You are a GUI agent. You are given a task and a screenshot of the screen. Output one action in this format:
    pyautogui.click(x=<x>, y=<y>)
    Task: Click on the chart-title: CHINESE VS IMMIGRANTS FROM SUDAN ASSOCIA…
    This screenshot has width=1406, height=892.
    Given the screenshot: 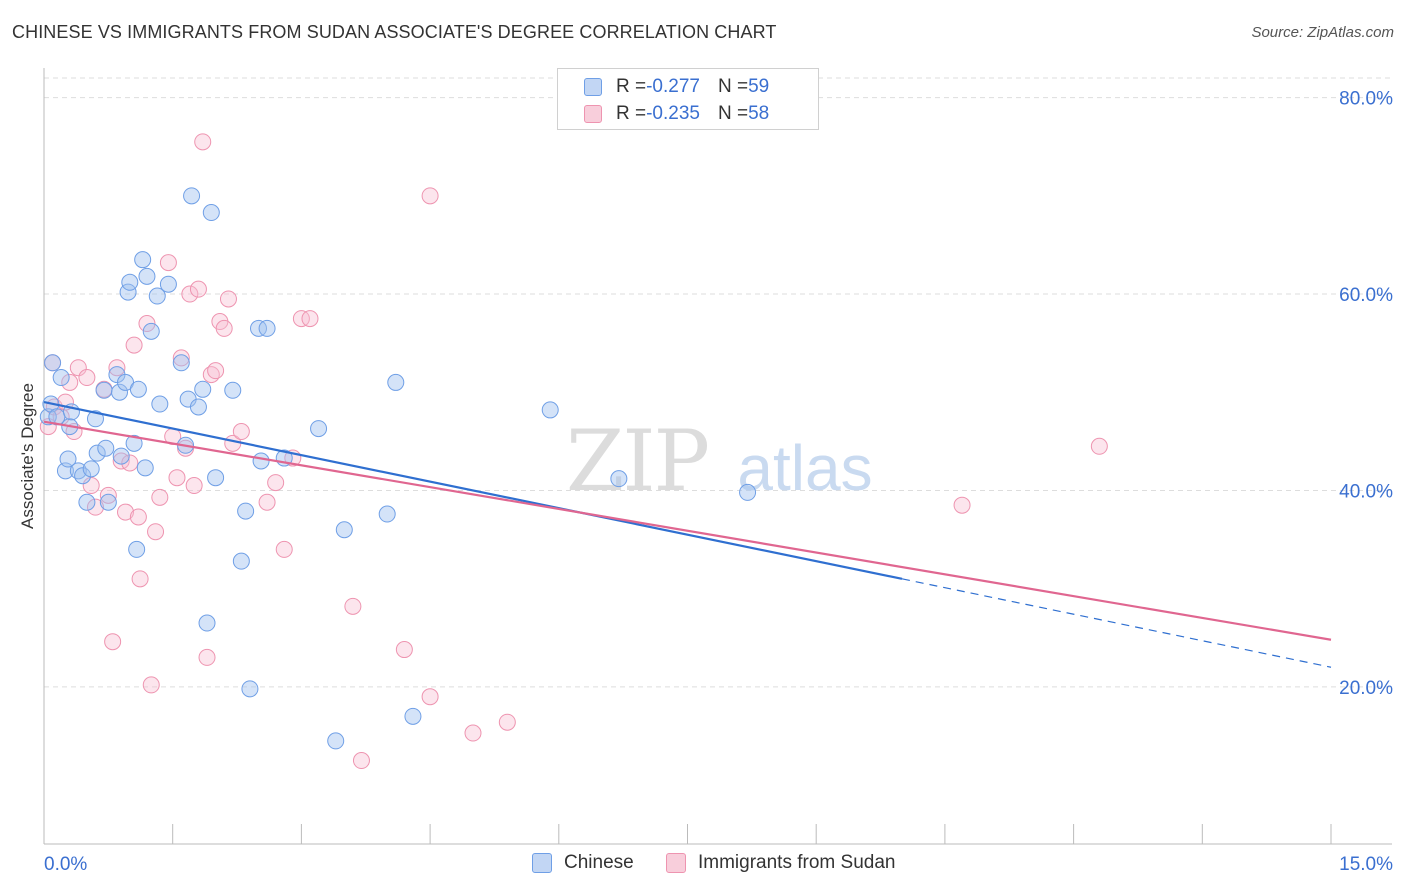 What is the action you would take?
    pyautogui.click(x=394, y=32)
    